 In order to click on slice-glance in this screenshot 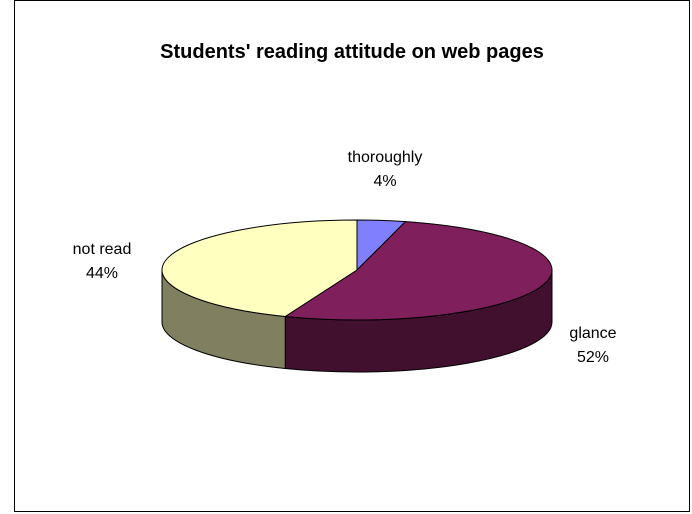, I will do `click(418, 271)`.